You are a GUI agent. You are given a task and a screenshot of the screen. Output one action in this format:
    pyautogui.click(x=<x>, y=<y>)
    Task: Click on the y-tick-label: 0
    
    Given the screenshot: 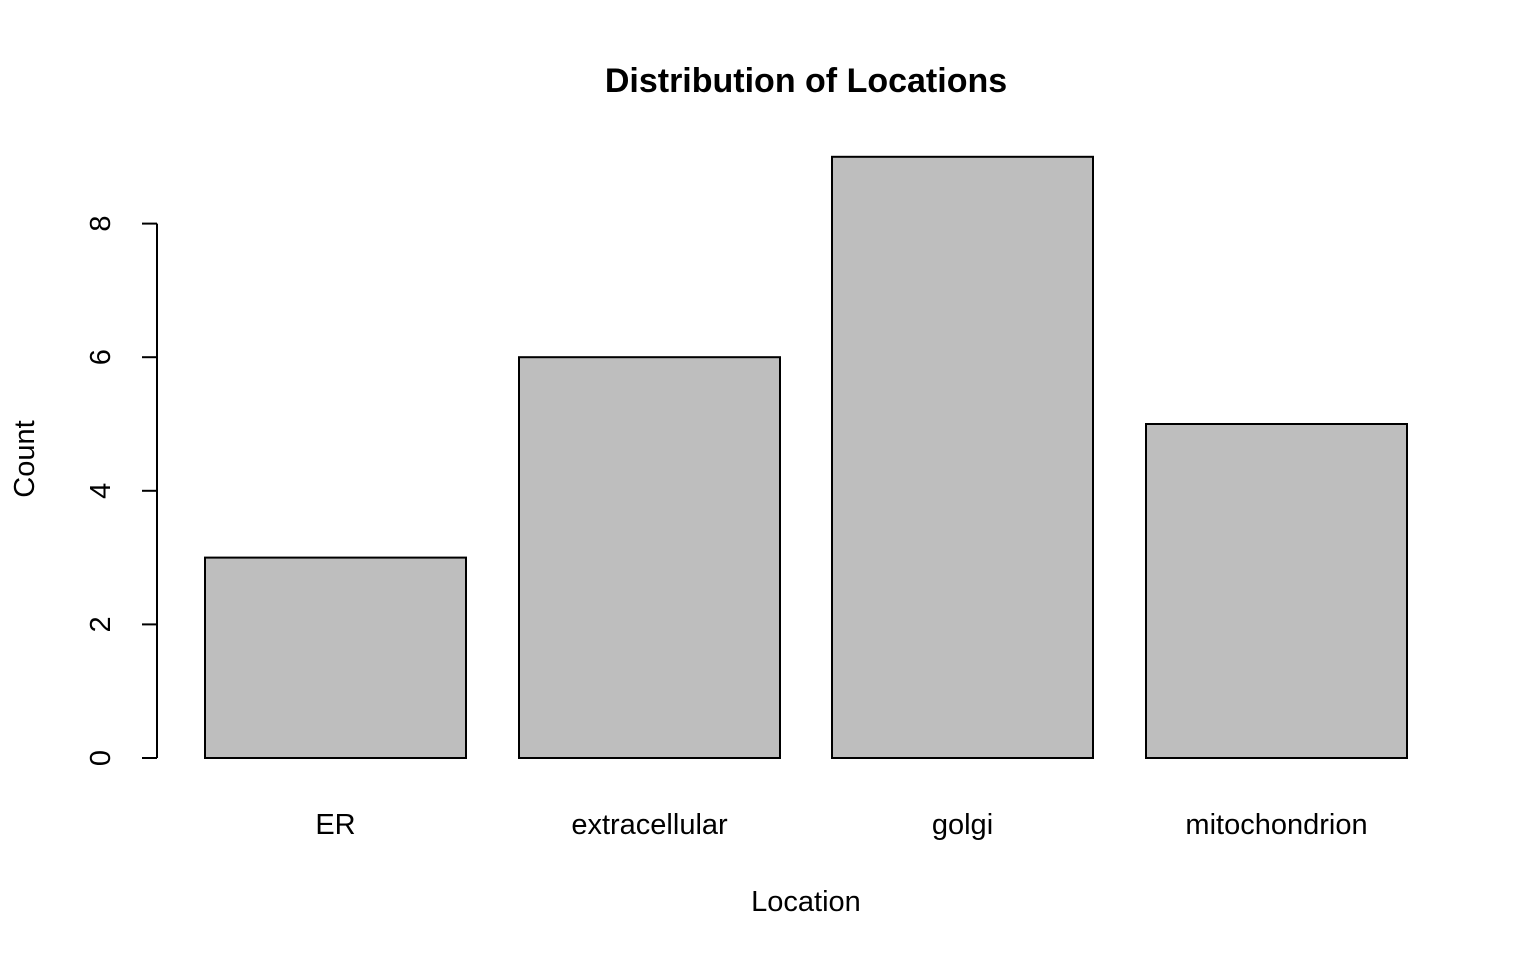 What is the action you would take?
    pyautogui.click(x=101, y=758)
    